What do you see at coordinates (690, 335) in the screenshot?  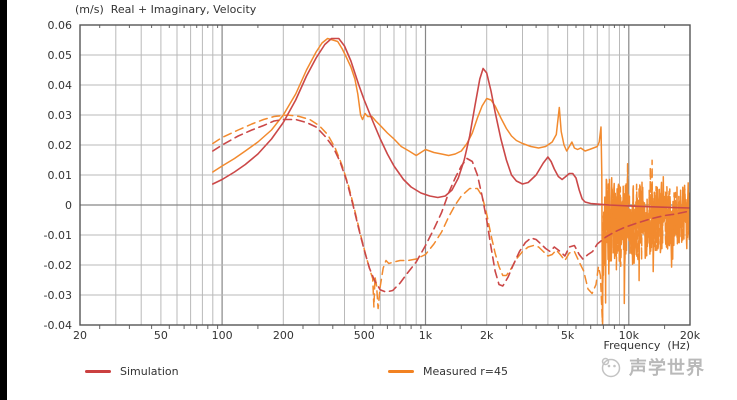 I see `x-tick-label: 20k` at bounding box center [690, 335].